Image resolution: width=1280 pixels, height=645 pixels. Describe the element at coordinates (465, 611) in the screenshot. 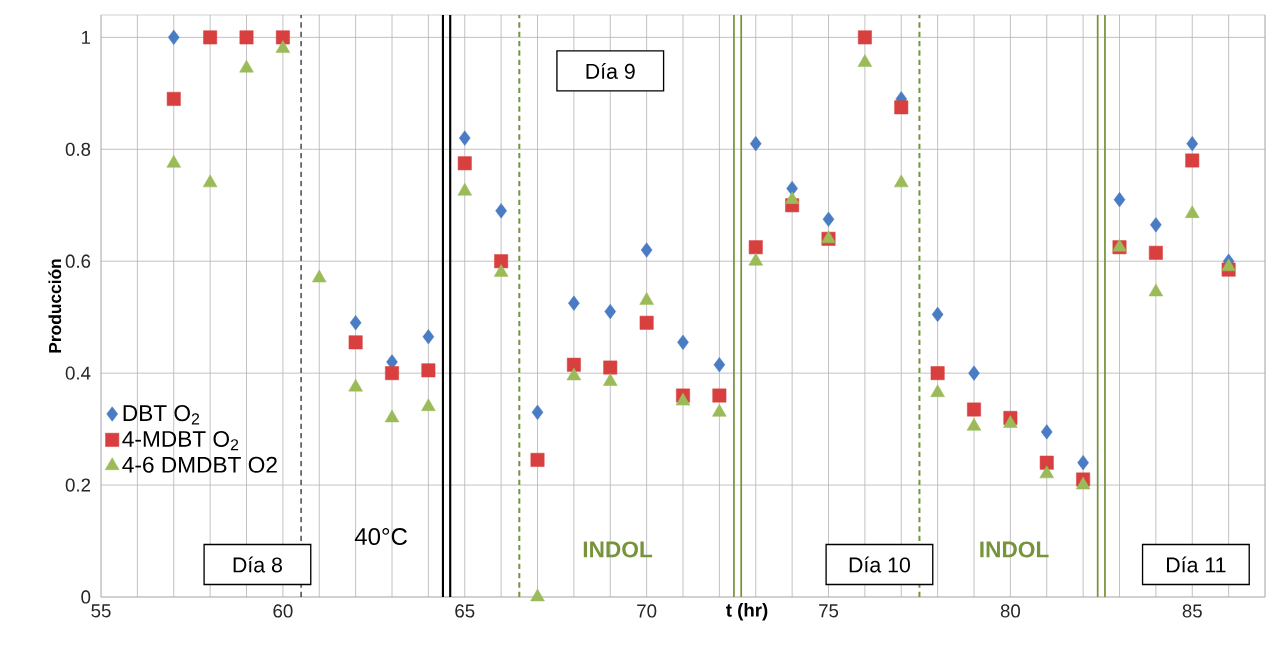

I see `x-tick-label: 65` at that location.